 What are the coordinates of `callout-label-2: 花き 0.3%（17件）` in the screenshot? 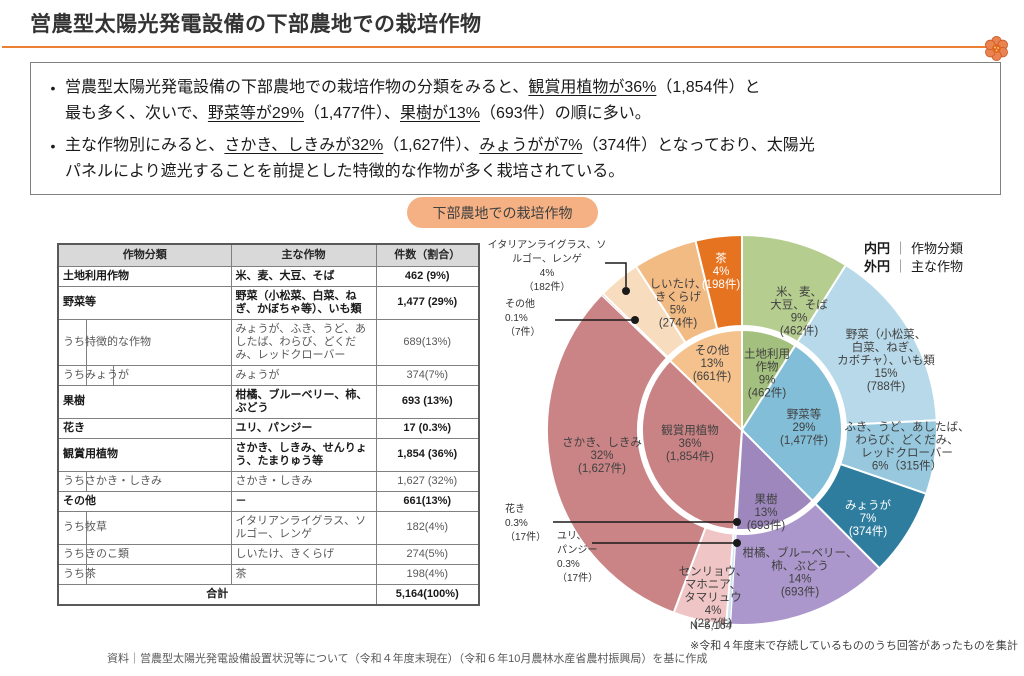 It's located at (525, 522).